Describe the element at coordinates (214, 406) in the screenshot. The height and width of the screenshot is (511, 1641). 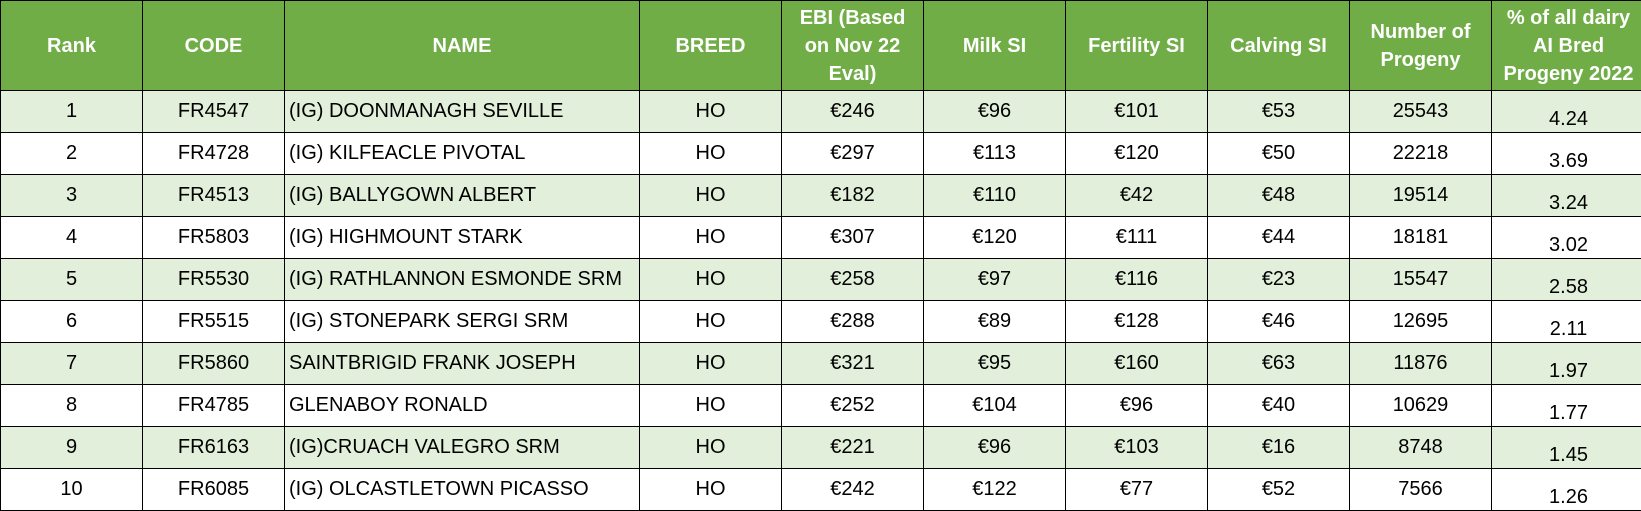
I see `cell-code: FR4785` at that location.